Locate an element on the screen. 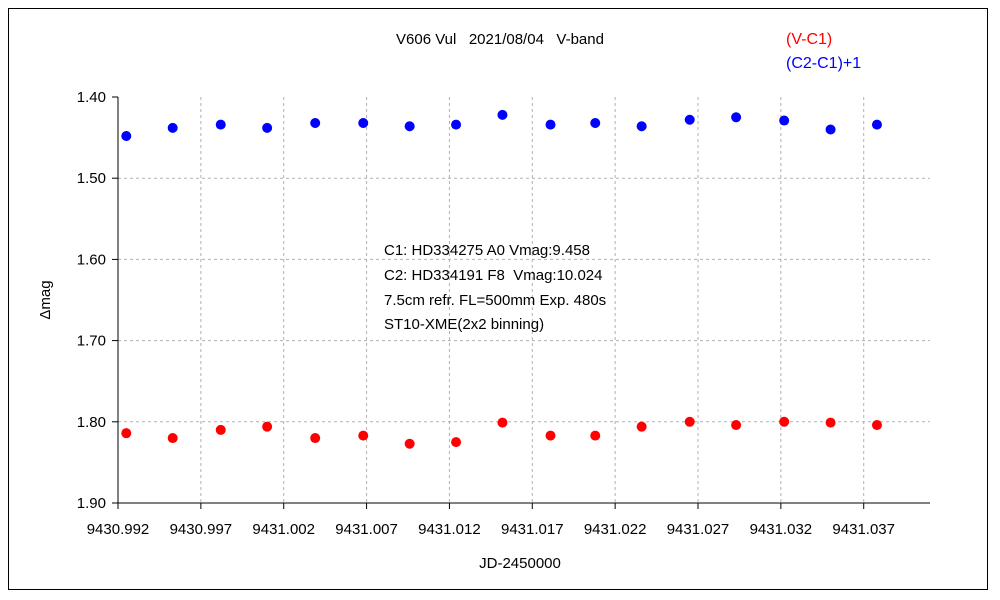  x-tick-label: 9430.997 is located at coordinates (201, 529).